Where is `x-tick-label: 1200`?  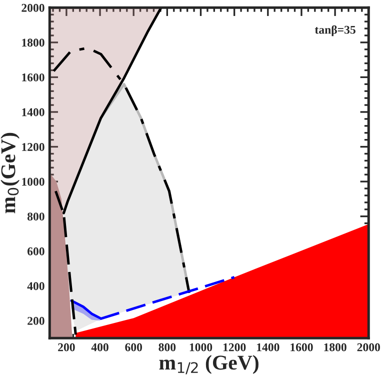
x-tick-label: 1200 is located at coordinates (234, 347).